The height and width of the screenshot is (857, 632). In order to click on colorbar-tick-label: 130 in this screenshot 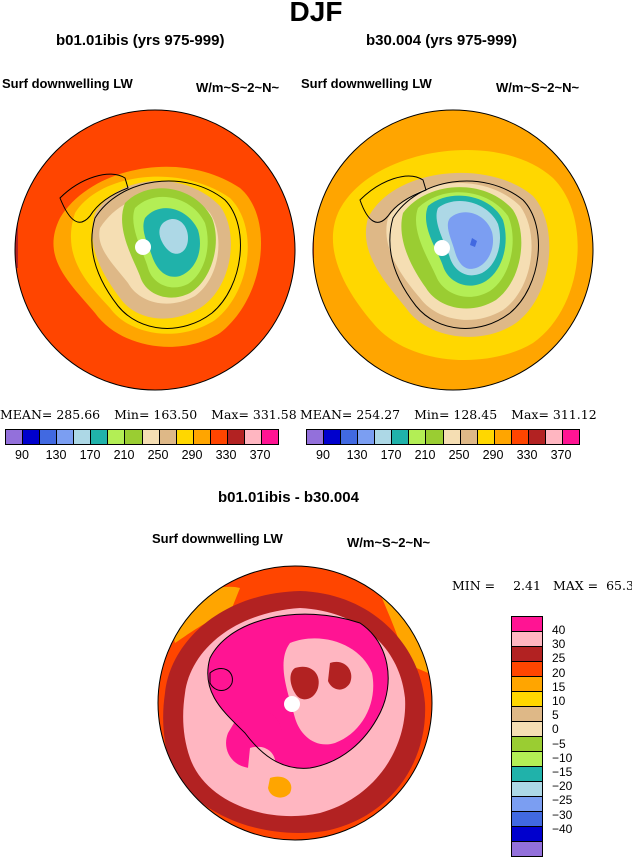, I will do `click(56, 455)`.